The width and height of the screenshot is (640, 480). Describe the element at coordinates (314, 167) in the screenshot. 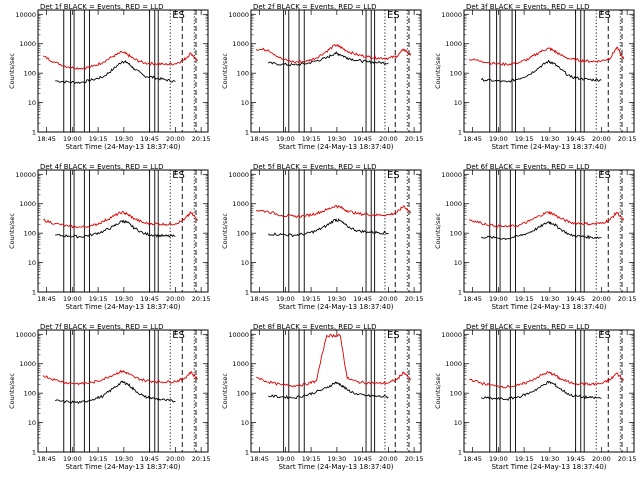

I see `panel-title: Det 5f BLACK = Events, RED = LLD` at that location.